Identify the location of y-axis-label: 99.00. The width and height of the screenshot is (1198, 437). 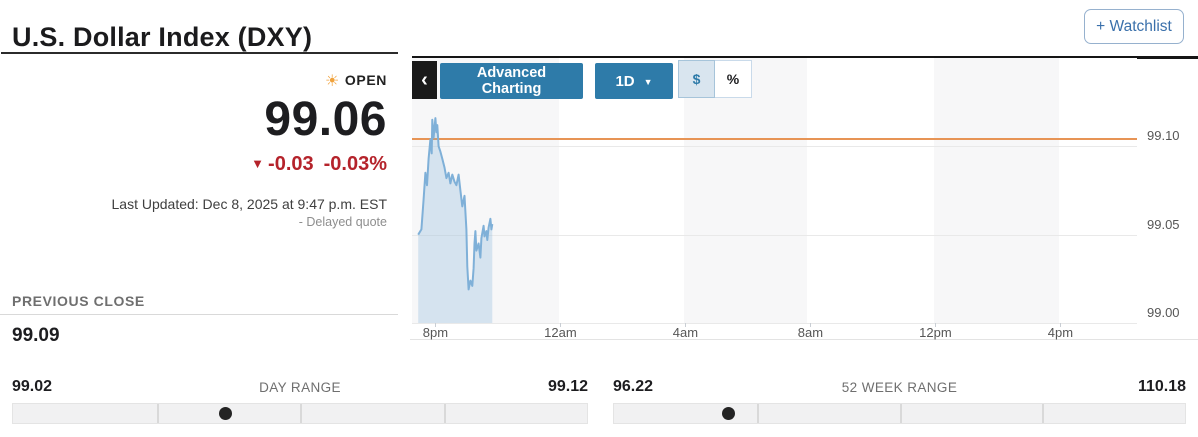
(1163, 312).